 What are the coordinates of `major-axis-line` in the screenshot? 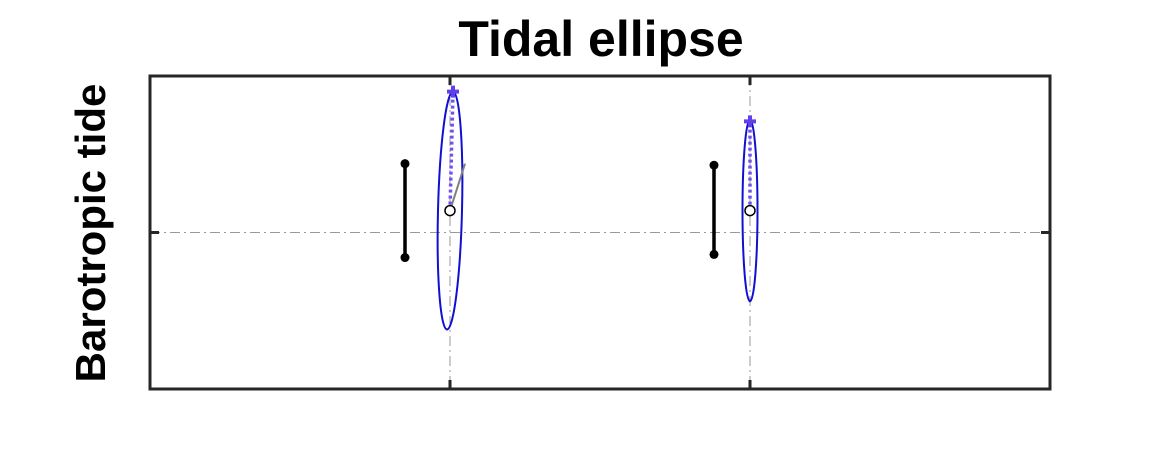 It's located at (451, 151).